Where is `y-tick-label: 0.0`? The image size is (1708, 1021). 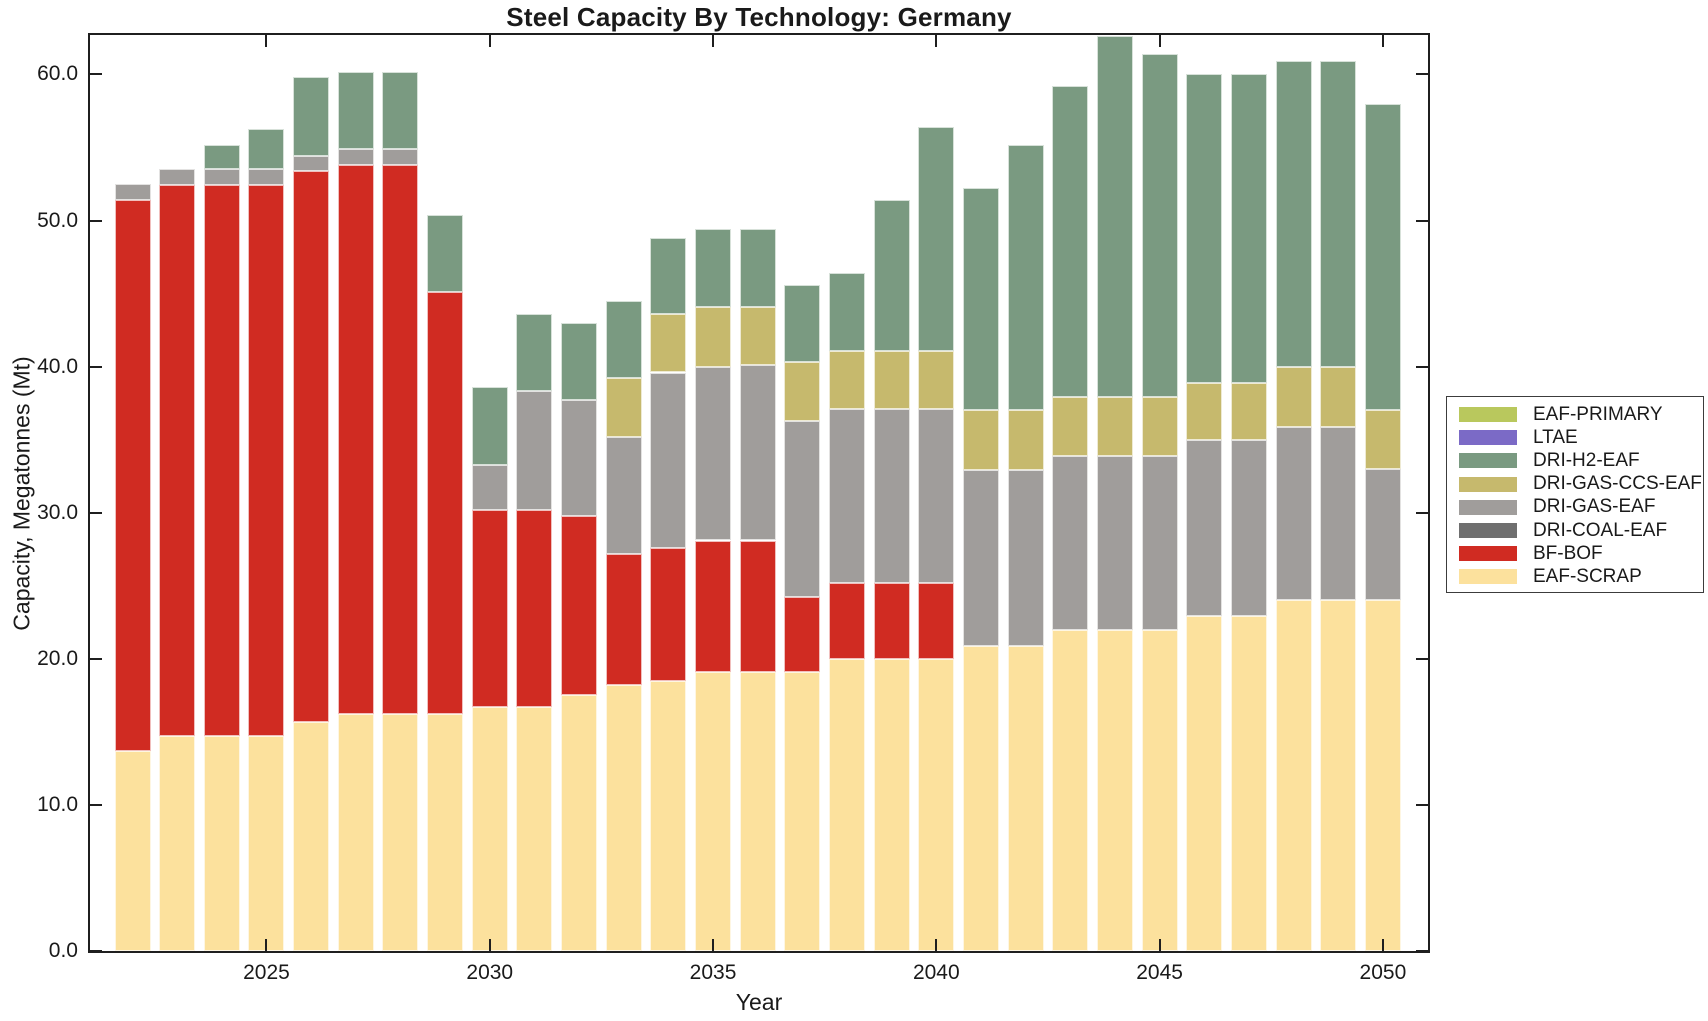
y-tick-label: 0.0 is located at coordinates (63, 950).